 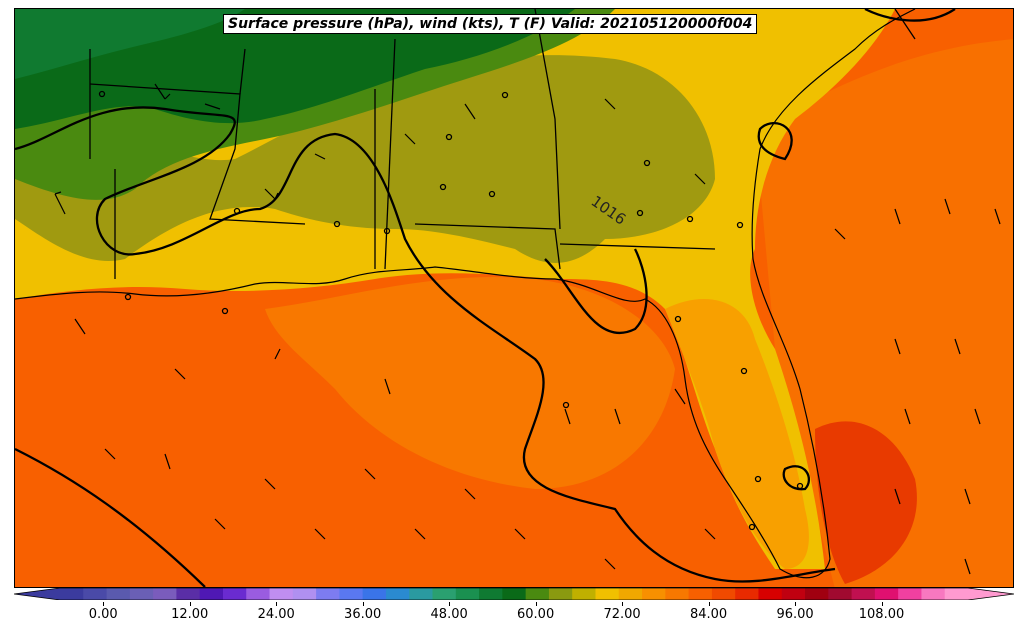 I want to click on colorbar-max-extend, so click(x=991, y=594).